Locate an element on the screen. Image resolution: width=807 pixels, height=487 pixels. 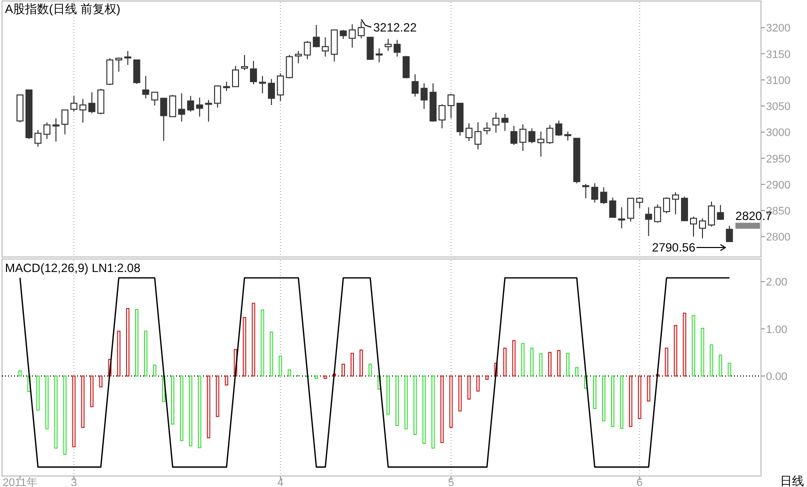
text: 日线 is located at coordinates (792, 480).